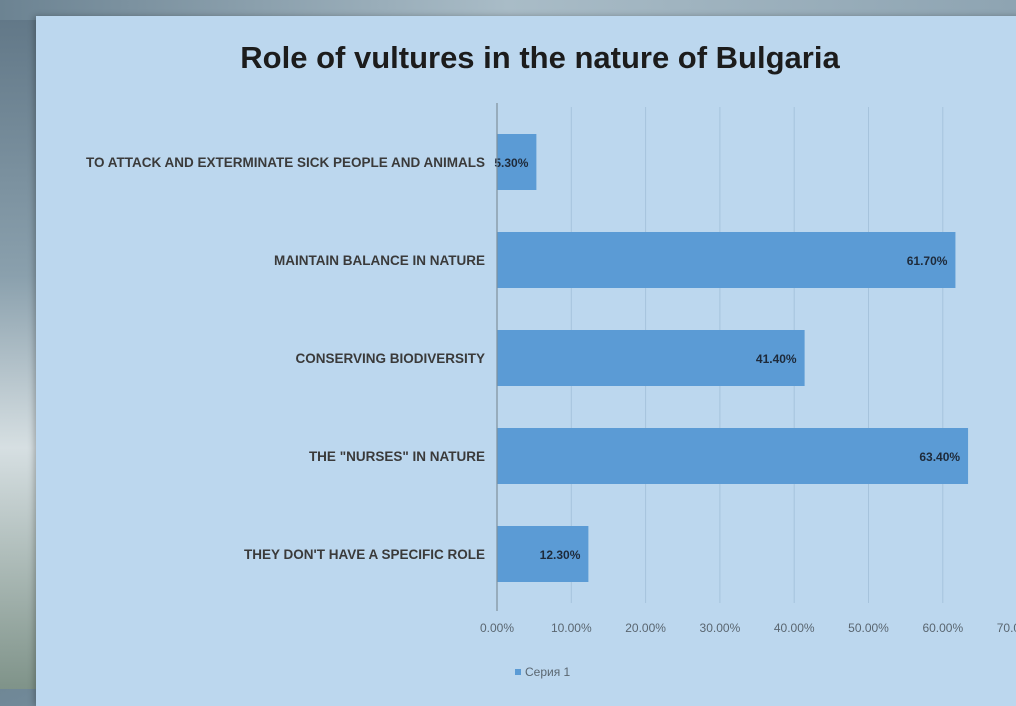  I want to click on x-tick-label: 70.00%, so click(1006, 628).